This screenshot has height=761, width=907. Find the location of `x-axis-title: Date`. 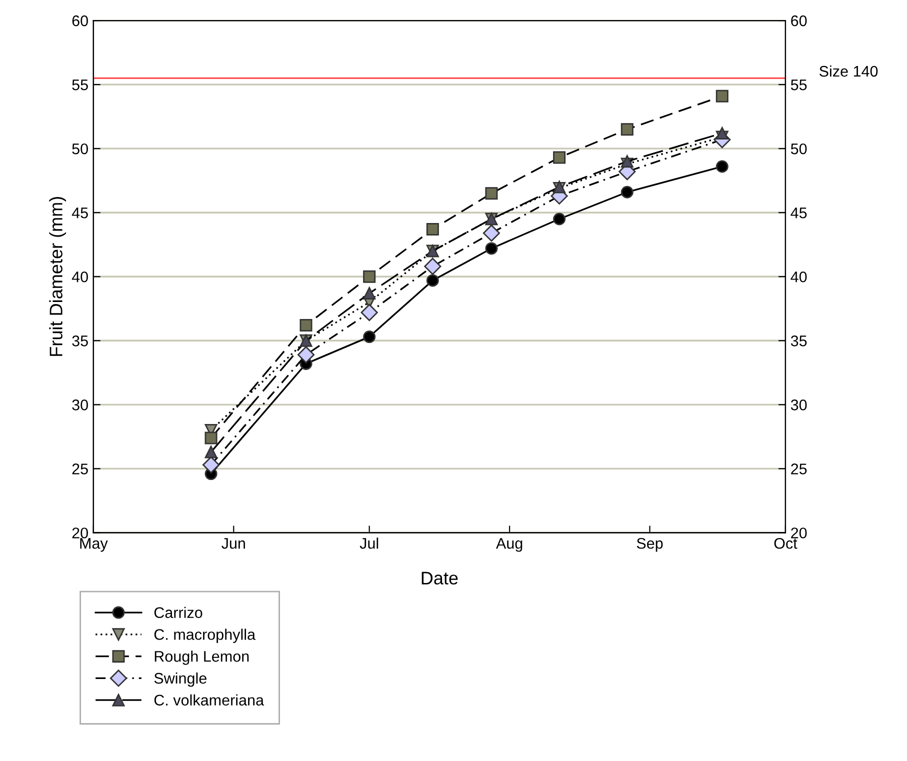

x-axis-title: Date is located at coordinates (440, 578).